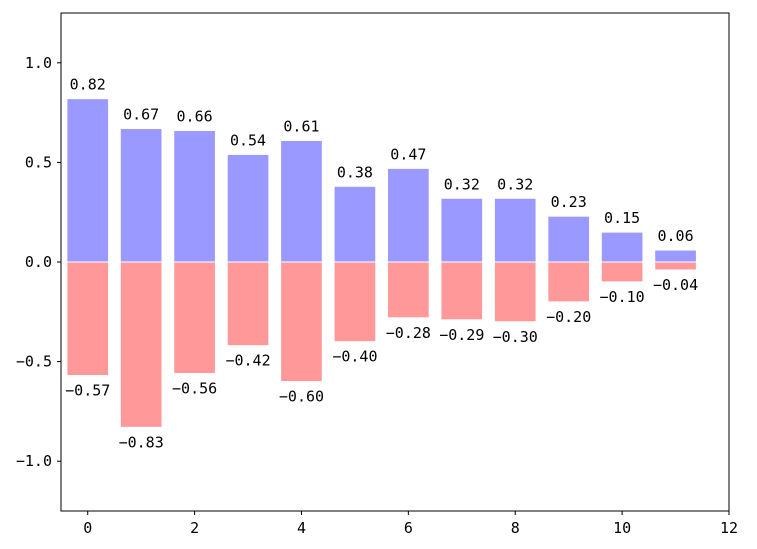 Image resolution: width=757 pixels, height=549 pixels. I want to click on bar-value-label: −0.40, so click(354, 357).